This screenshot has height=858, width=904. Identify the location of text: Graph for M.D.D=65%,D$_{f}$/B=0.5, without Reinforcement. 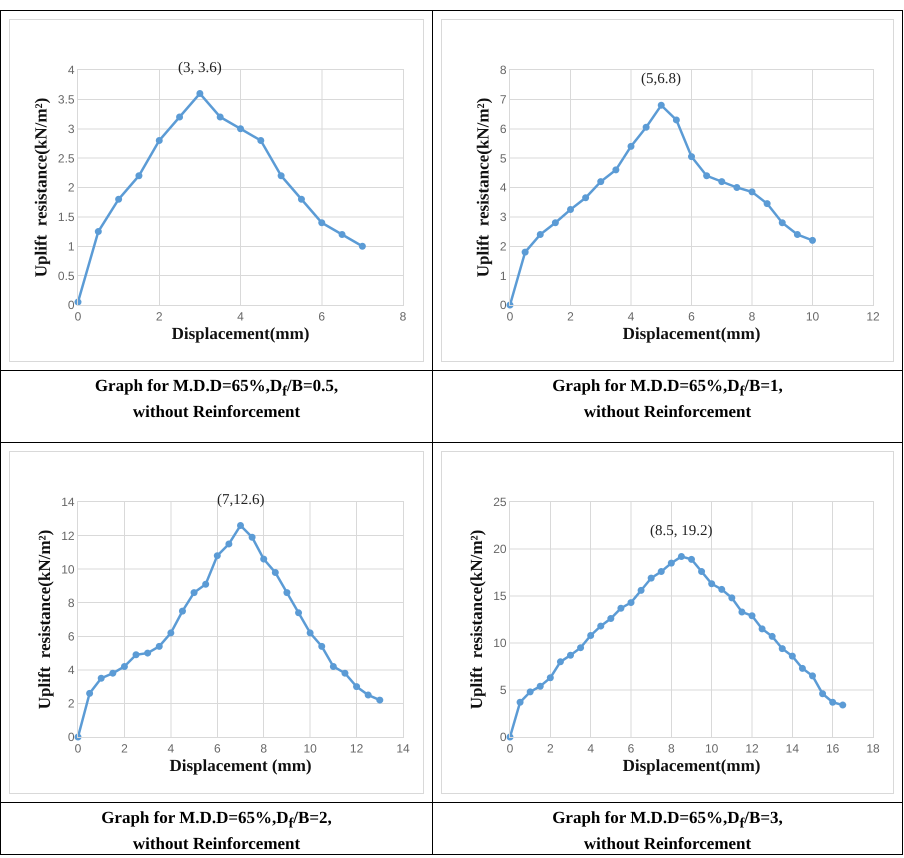
(217, 407).